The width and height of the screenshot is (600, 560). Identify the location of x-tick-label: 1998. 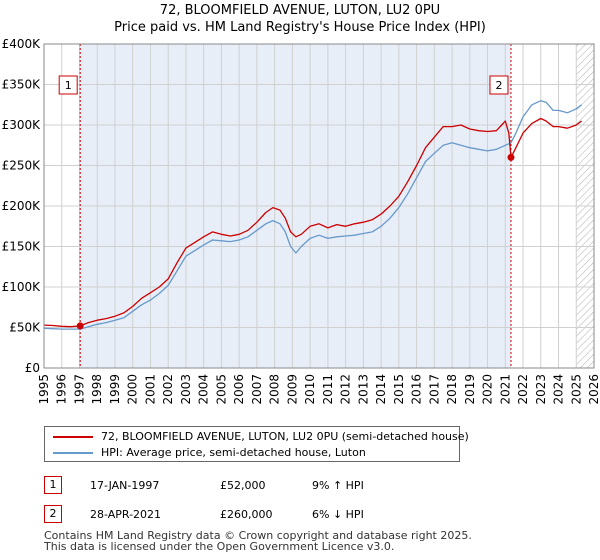
(97, 389).